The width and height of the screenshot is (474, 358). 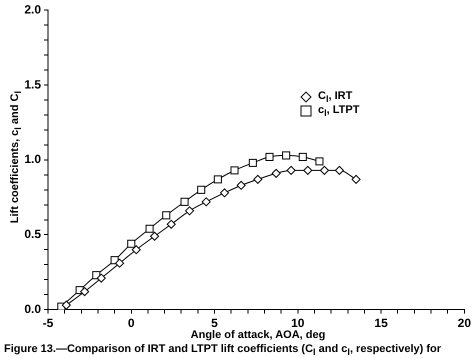 What do you see at coordinates (335, 97) in the screenshot?
I see `legend-label: C$_{l}$, IRT` at bounding box center [335, 97].